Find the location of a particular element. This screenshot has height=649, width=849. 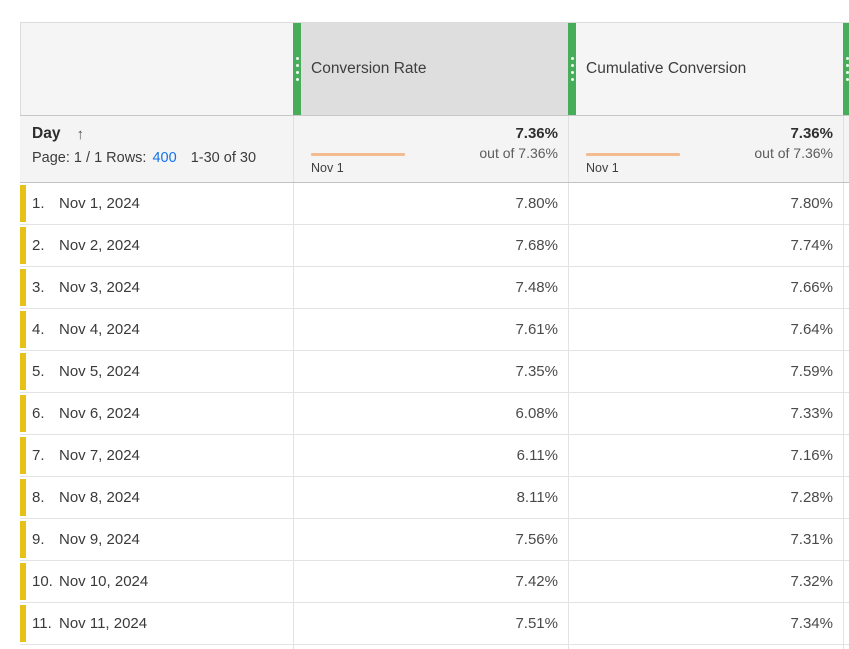

row-number: 8. is located at coordinates (38, 497).